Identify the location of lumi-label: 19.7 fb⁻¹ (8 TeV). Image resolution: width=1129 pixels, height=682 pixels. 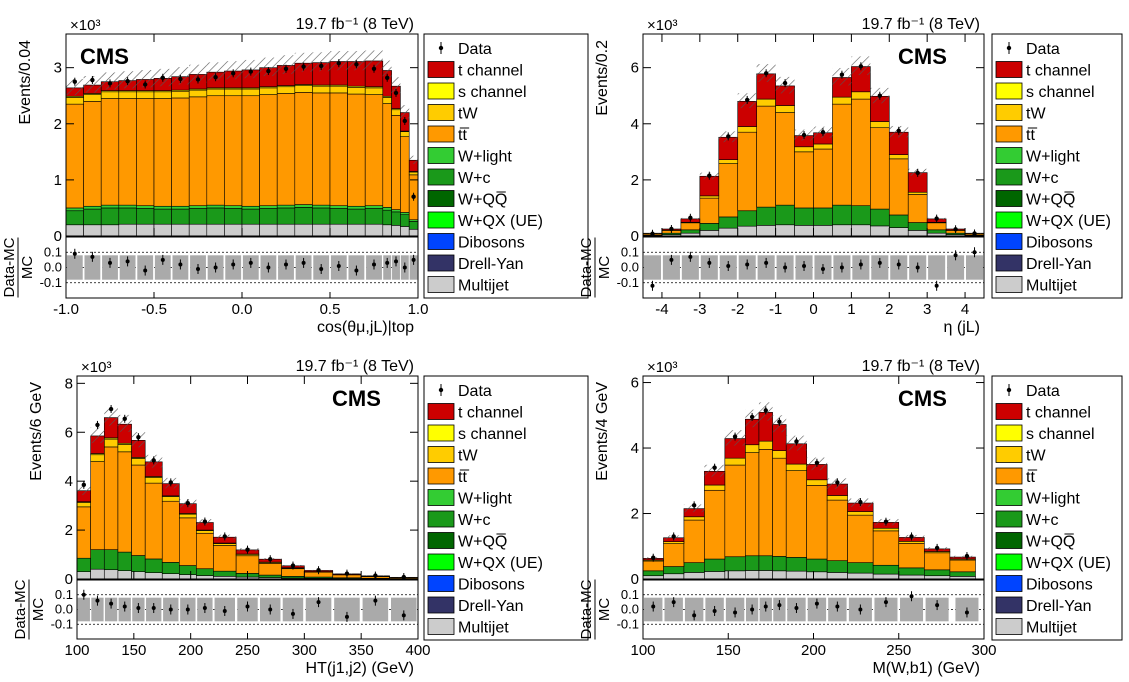
(921, 24).